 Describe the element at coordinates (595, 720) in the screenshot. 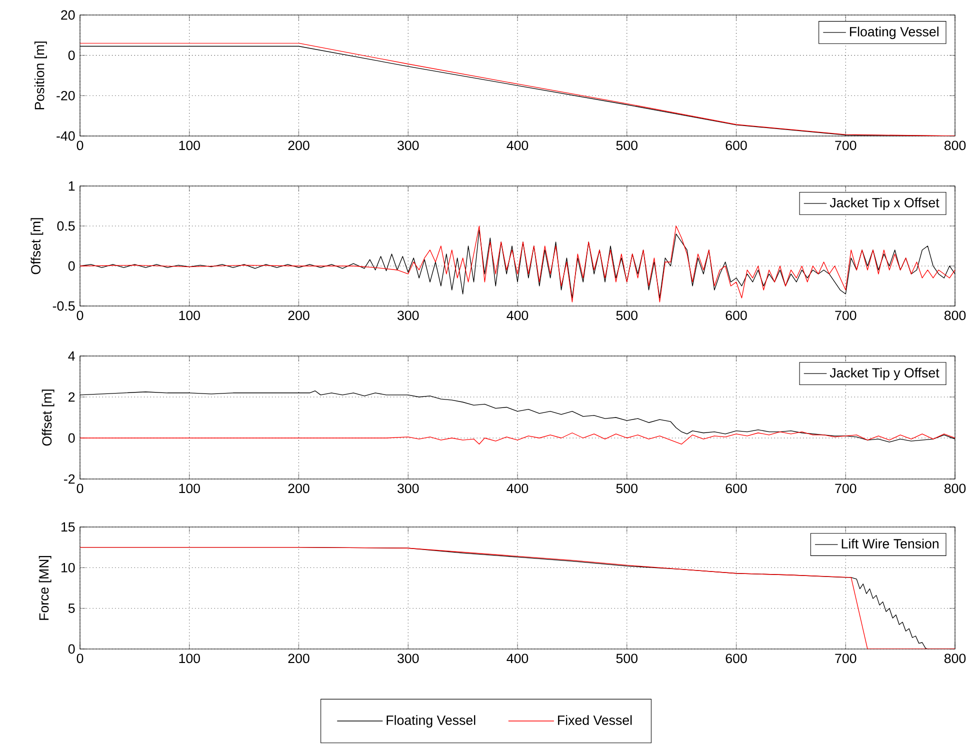

I see `legend-label: Fixed Vessel` at that location.